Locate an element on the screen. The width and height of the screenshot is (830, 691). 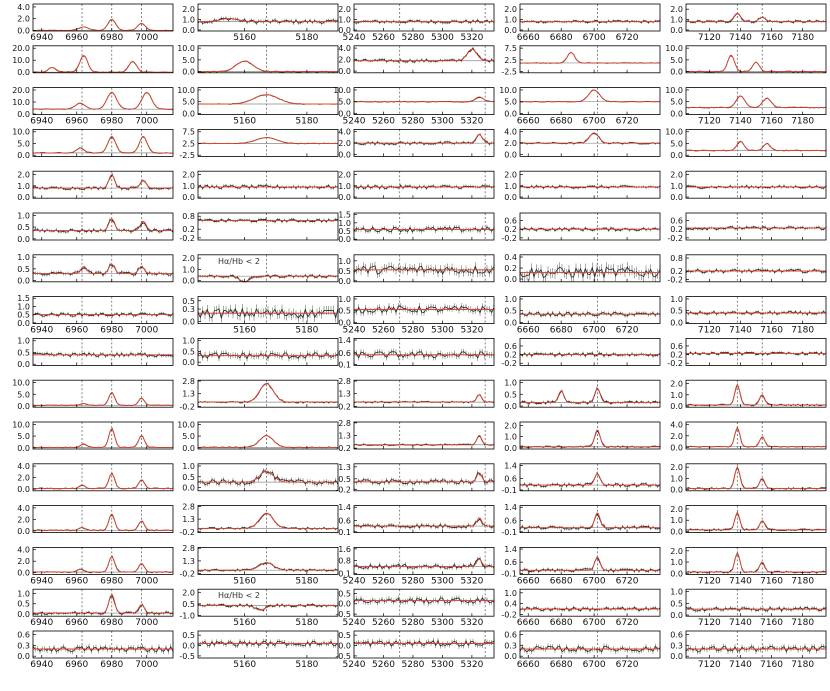
panel-r2-c3: 4.0 2.0 0.0 is located at coordinates (416, 60).